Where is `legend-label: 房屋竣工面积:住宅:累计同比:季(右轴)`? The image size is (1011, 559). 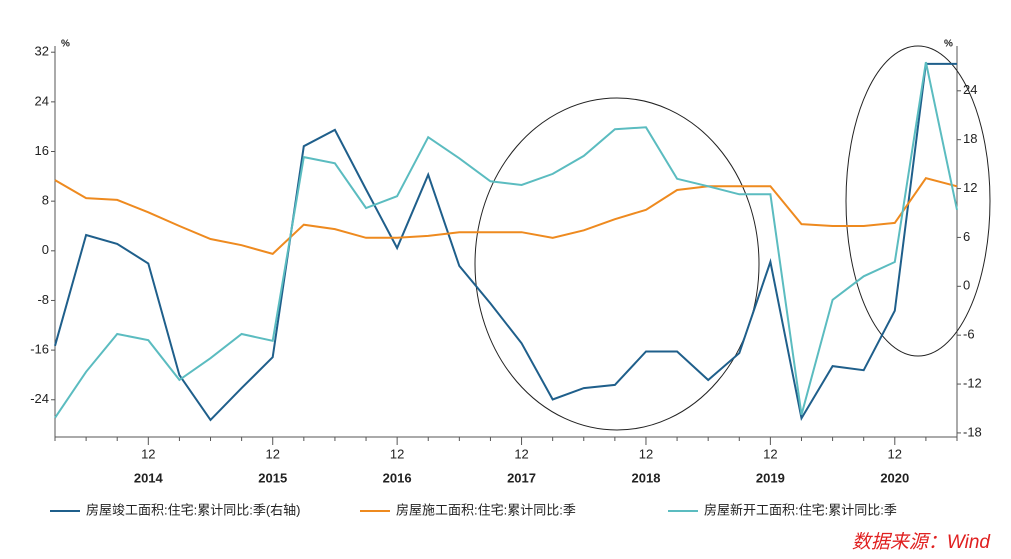
legend-label: 房屋竣工面积:住宅:累计同比:季(右轴) is located at coordinates (193, 509).